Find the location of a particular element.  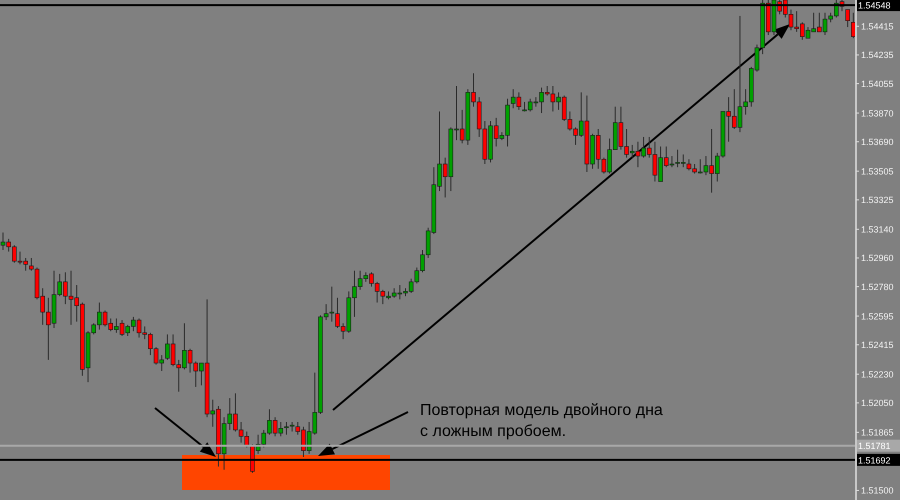

y-tick-label: 1.51500 is located at coordinates (877, 491).